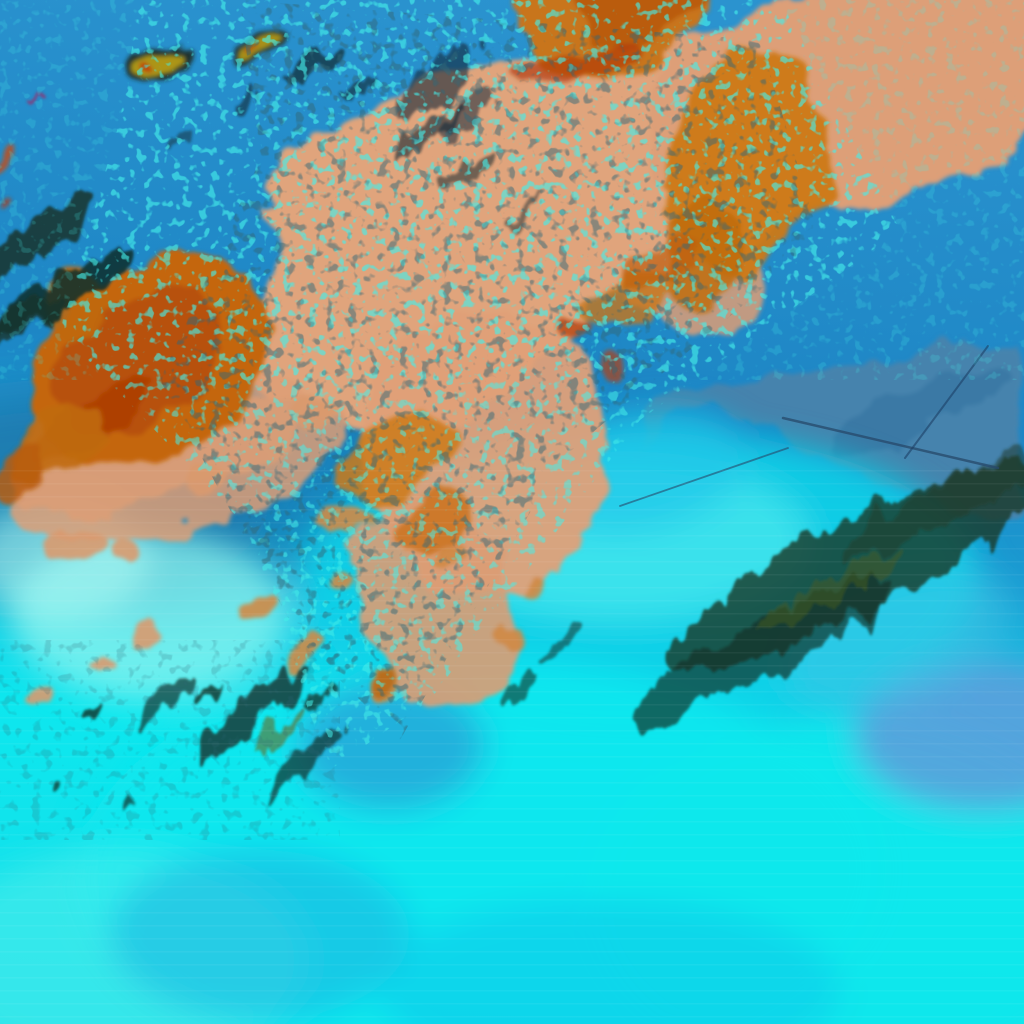 The image size is (1024, 1024). I want to click on olive-core, so click(828, 592).